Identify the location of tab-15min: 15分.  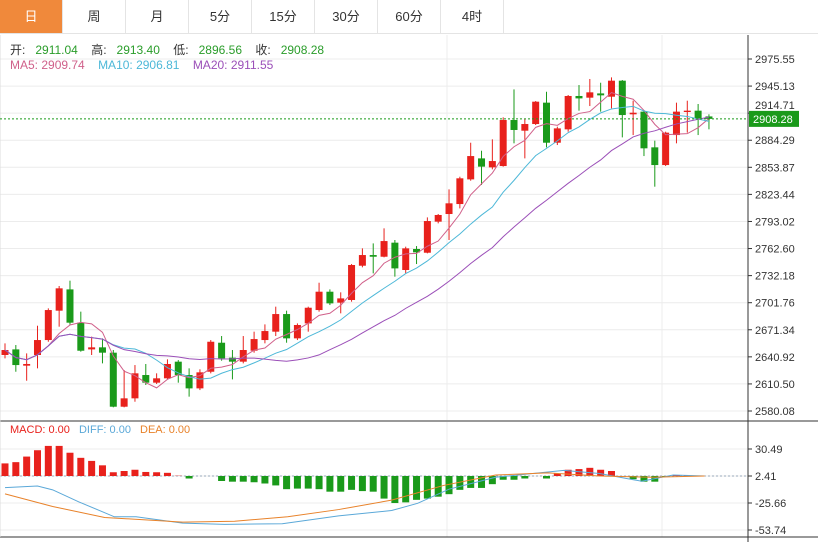
(283, 16).